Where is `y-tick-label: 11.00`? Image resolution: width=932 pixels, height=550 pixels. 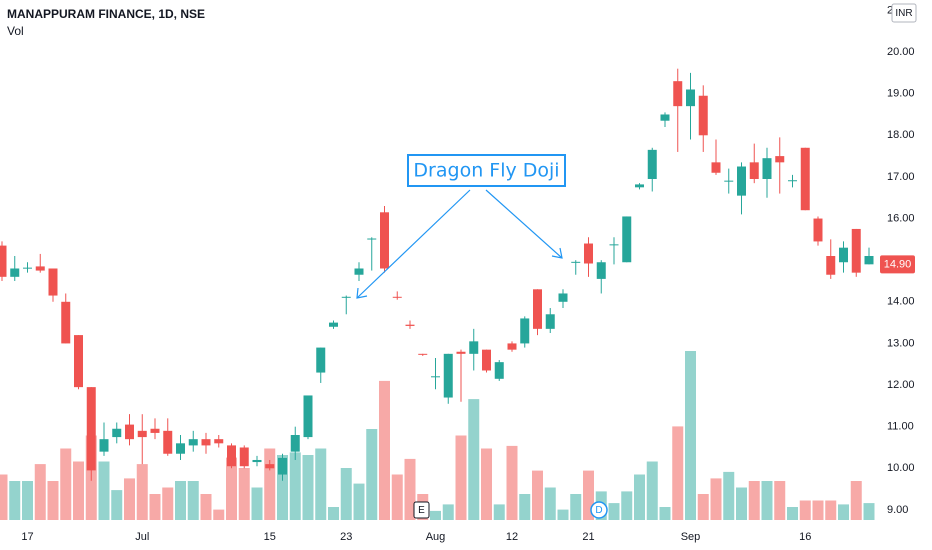
y-tick-label: 11.00 is located at coordinates (900, 427).